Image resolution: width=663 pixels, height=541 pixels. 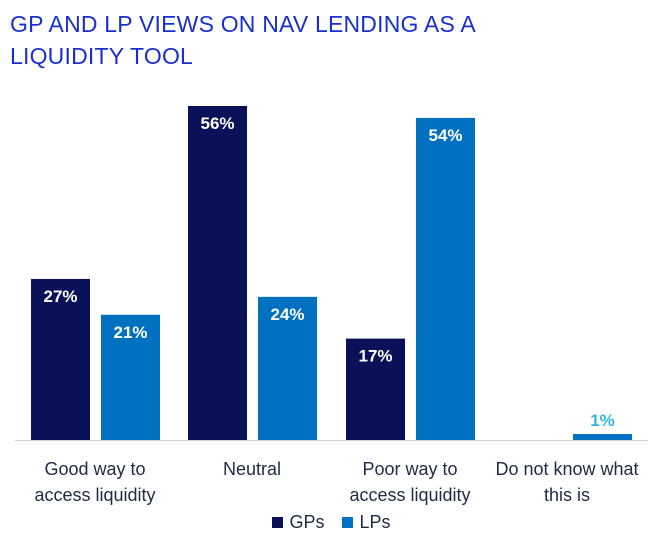 What do you see at coordinates (287, 314) in the screenshot?
I see `data-label-lps-1: 24%` at bounding box center [287, 314].